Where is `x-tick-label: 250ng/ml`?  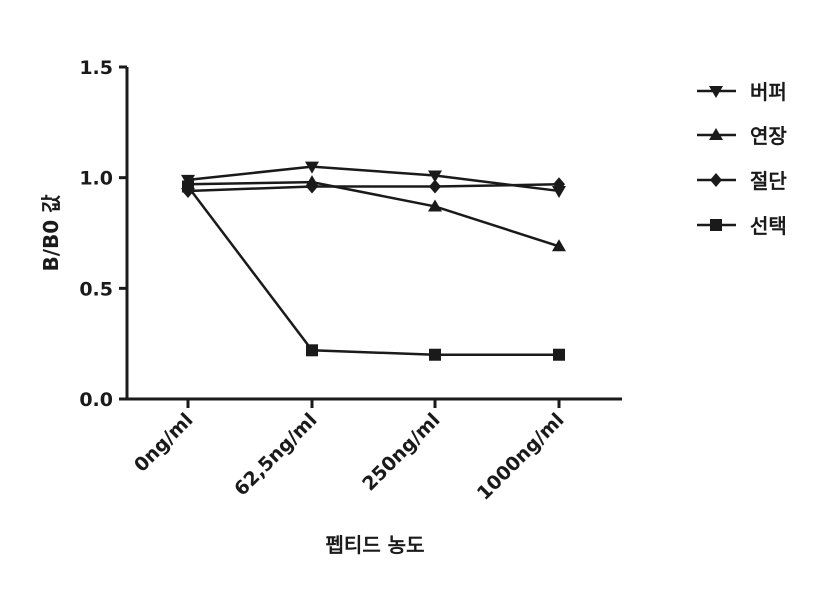
x-tick-label: 250ng/ml is located at coordinates (401, 452).